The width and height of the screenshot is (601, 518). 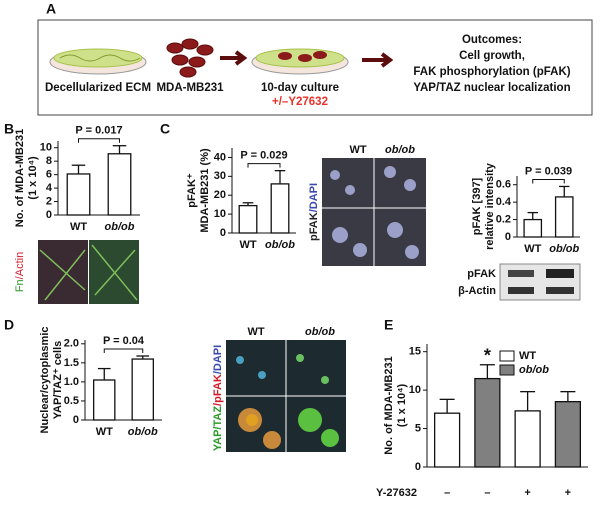 I want to click on significance-marker: *, so click(x=487, y=356).